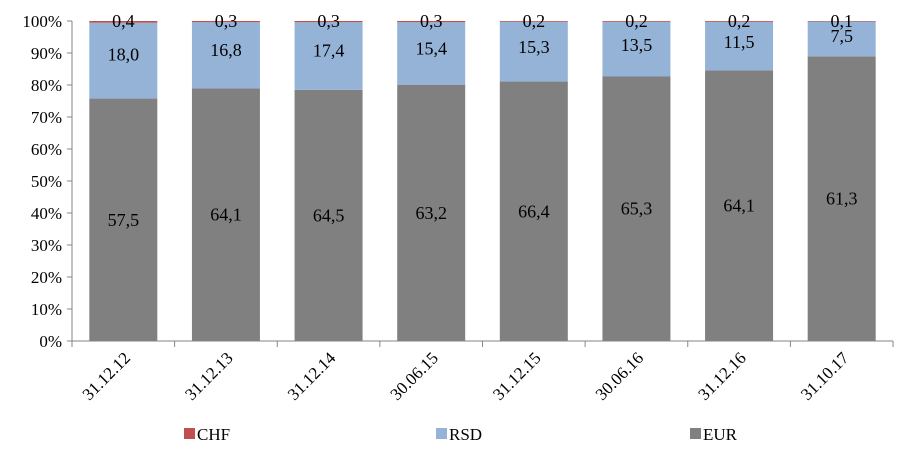 Image resolution: width=908 pixels, height=449 pixels. What do you see at coordinates (720, 434) in the screenshot?
I see `legend-label-eur: EUR` at bounding box center [720, 434].